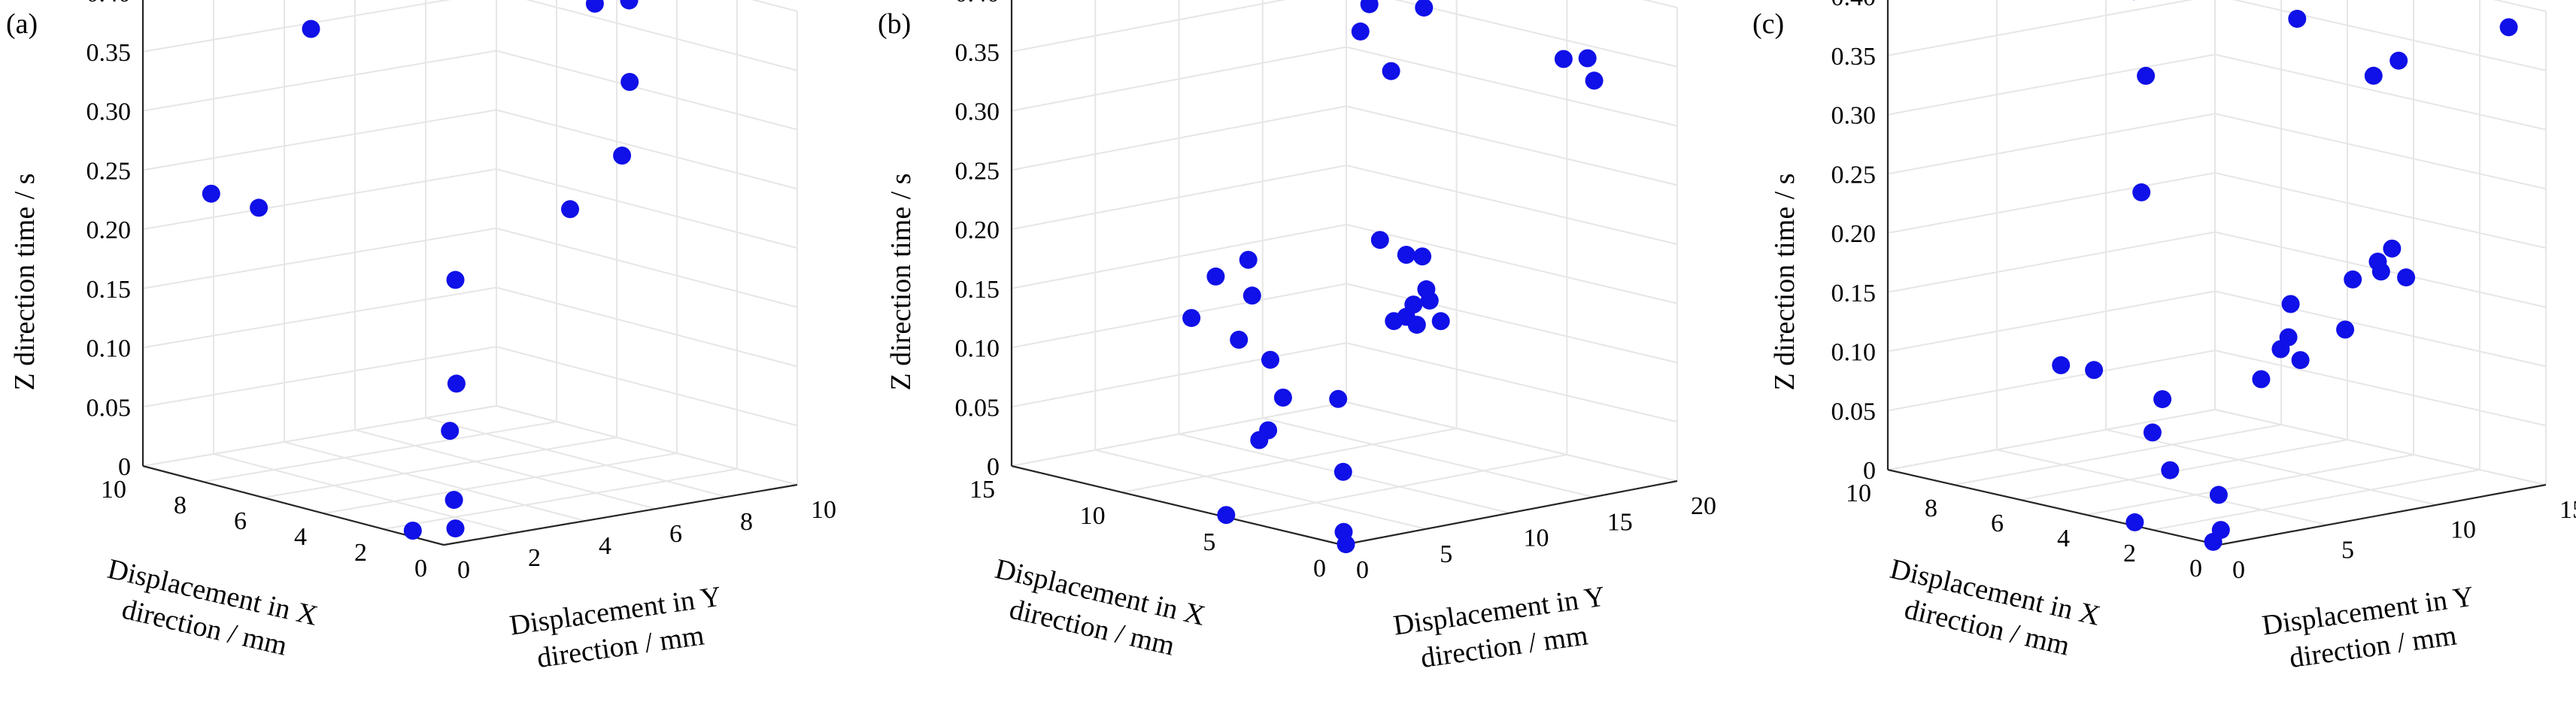 The image size is (2576, 702). I want to click on z-tick-label: 0.10, so click(977, 349).